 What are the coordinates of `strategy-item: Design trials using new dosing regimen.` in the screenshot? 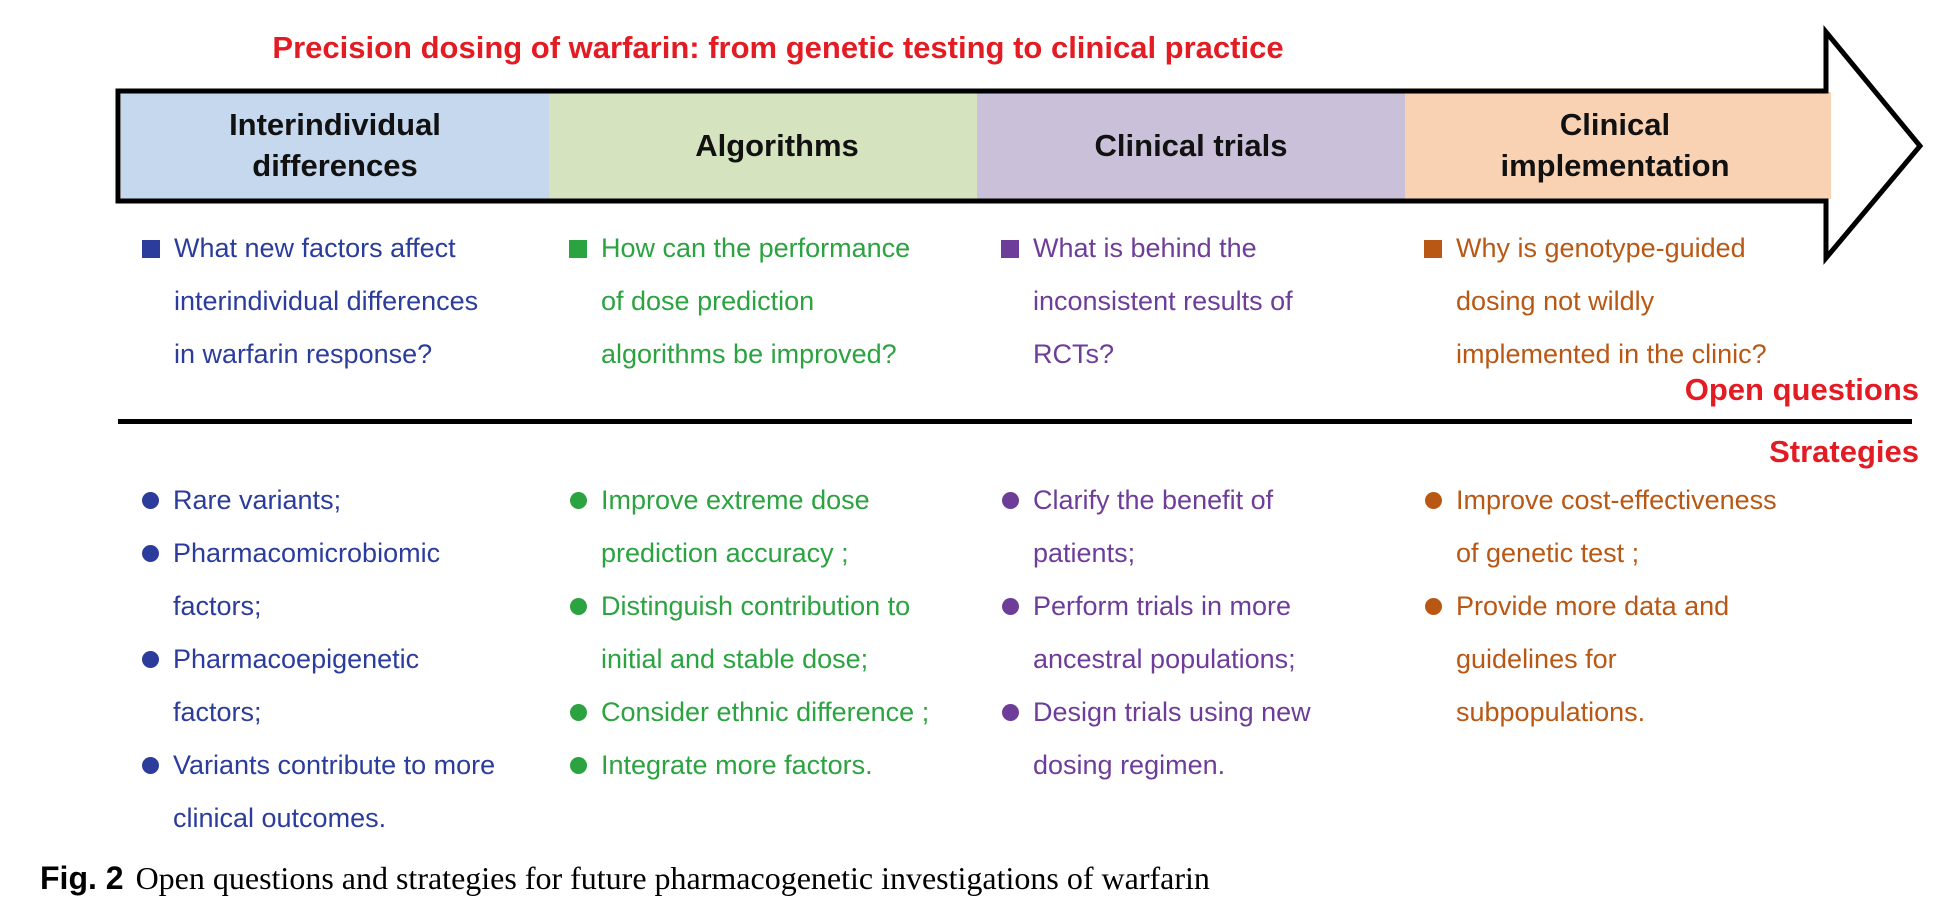 It's located at (1156, 739).